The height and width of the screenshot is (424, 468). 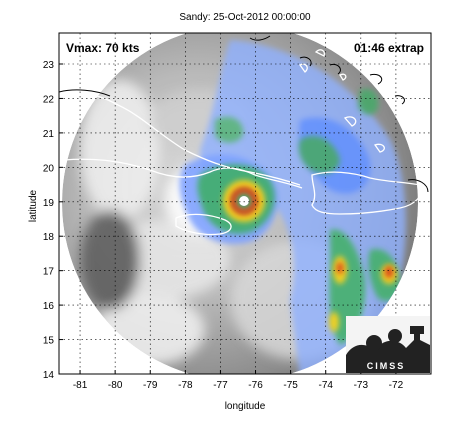 What do you see at coordinates (80, 385) in the screenshot?
I see `x-tick-label: -81` at bounding box center [80, 385].